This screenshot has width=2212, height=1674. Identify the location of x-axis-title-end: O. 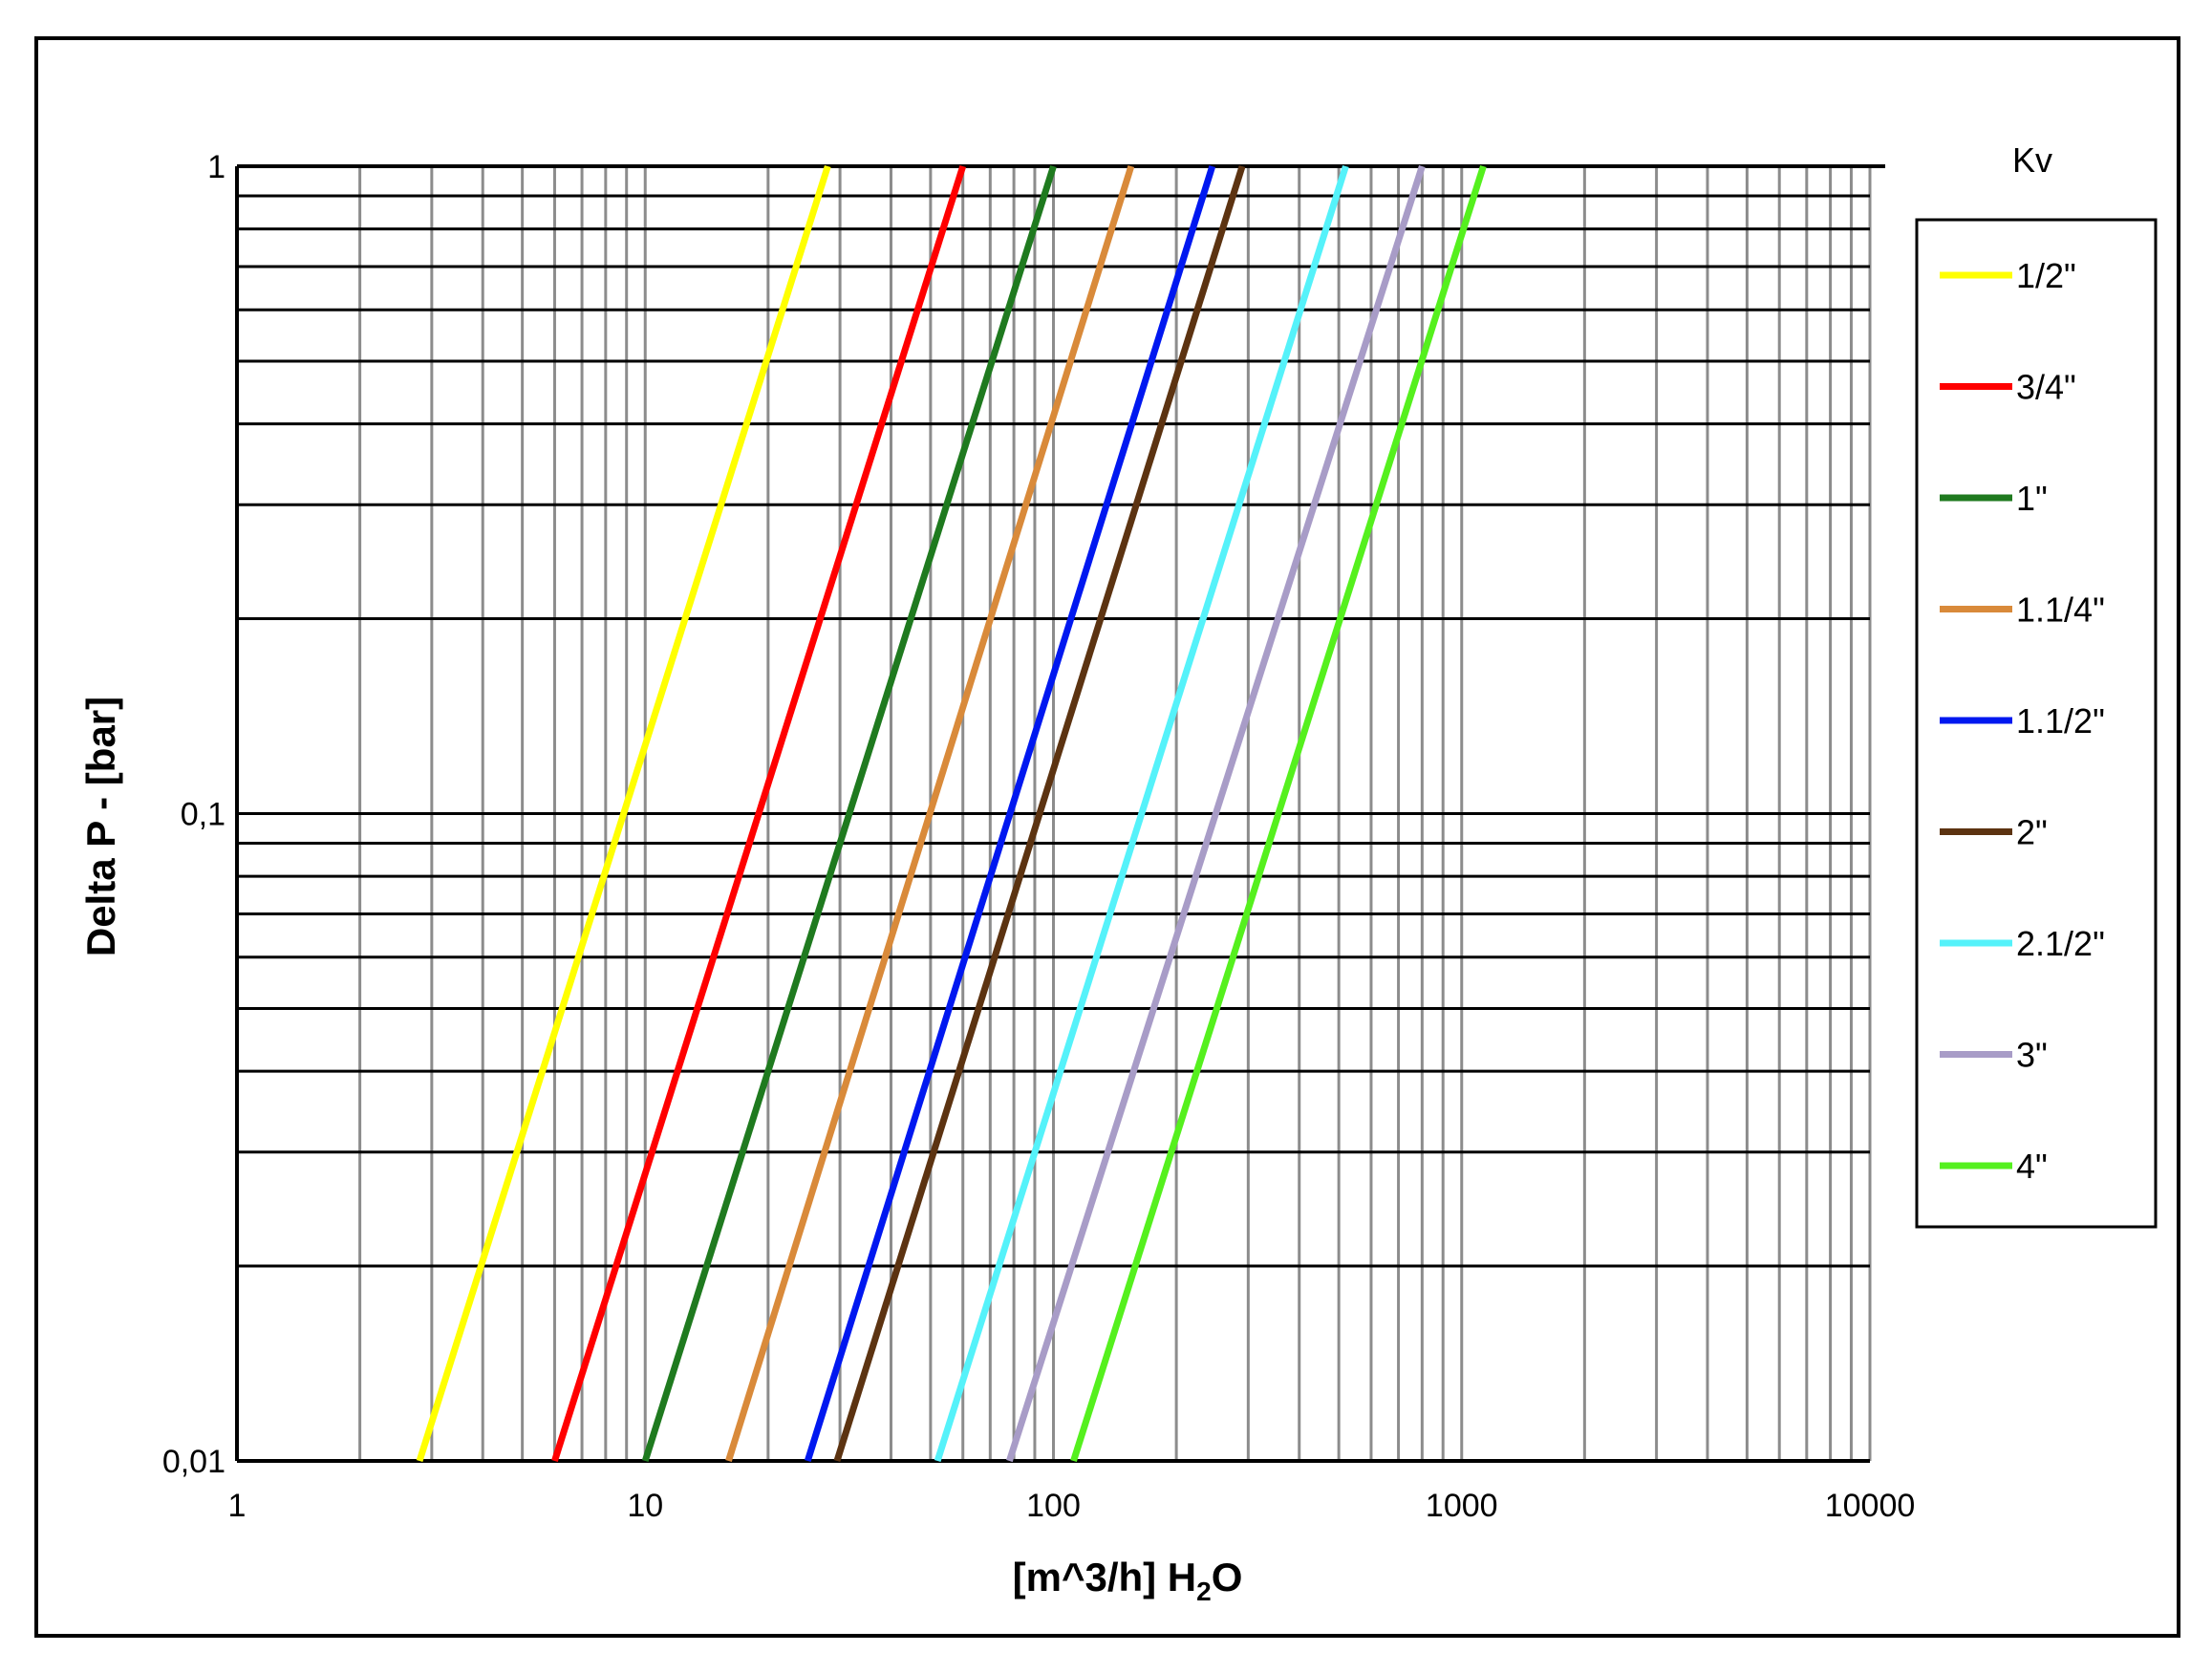
(1227, 1577).